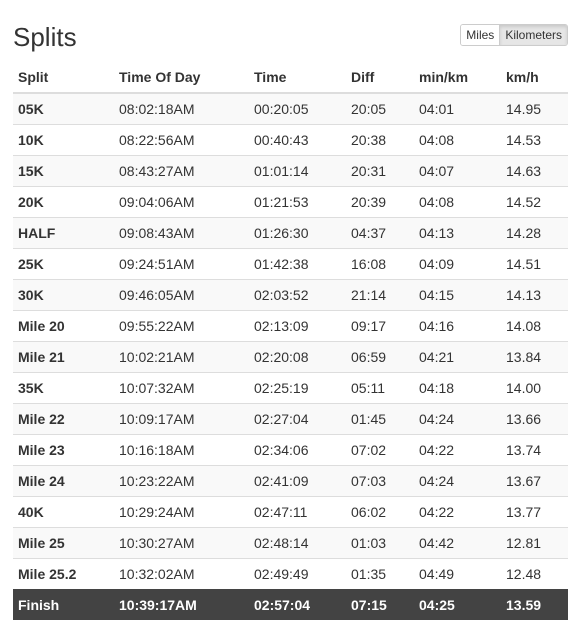 This screenshot has width=577, height=632. I want to click on diff-cell: 01:35, so click(380, 574).